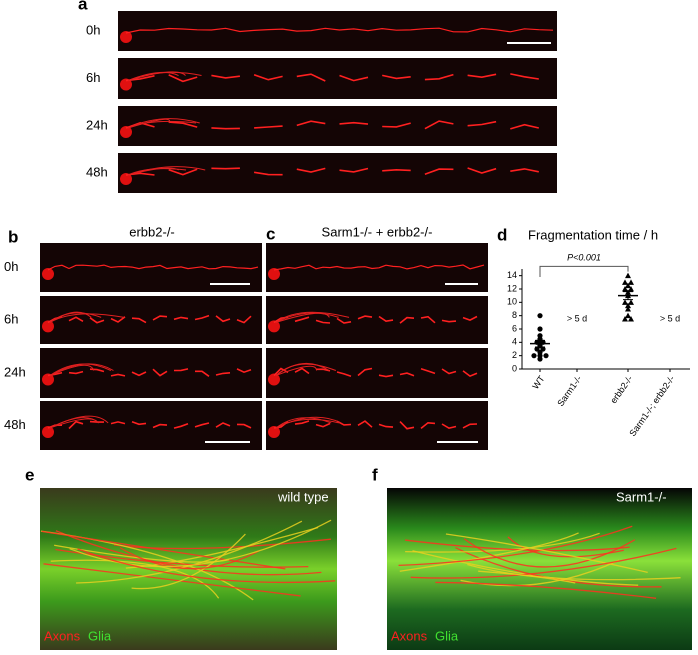  I want to click on y-tick-label: 0, so click(514, 368).